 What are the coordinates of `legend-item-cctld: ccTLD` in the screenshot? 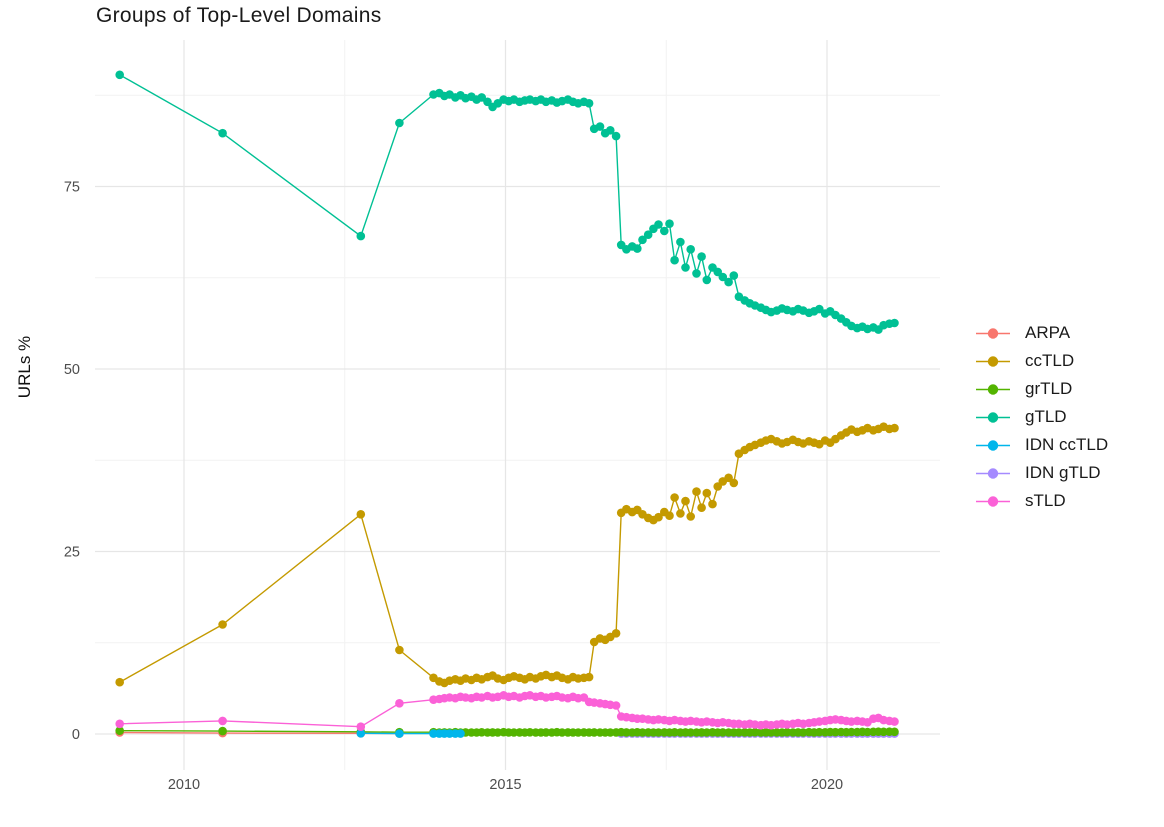 It's located at (1042, 361).